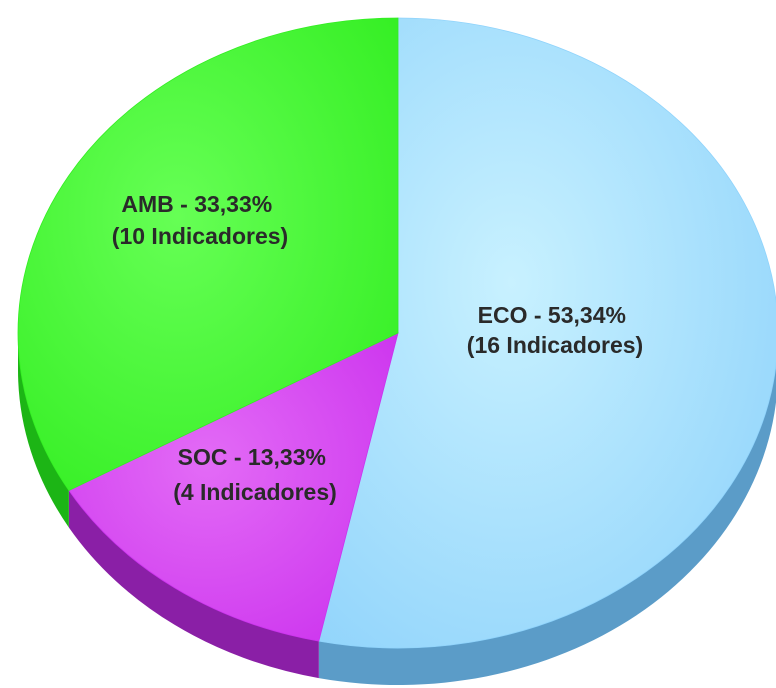  I want to click on slice-label-soc: SOC - 13,33% (4 Indicadores), so click(255, 474).